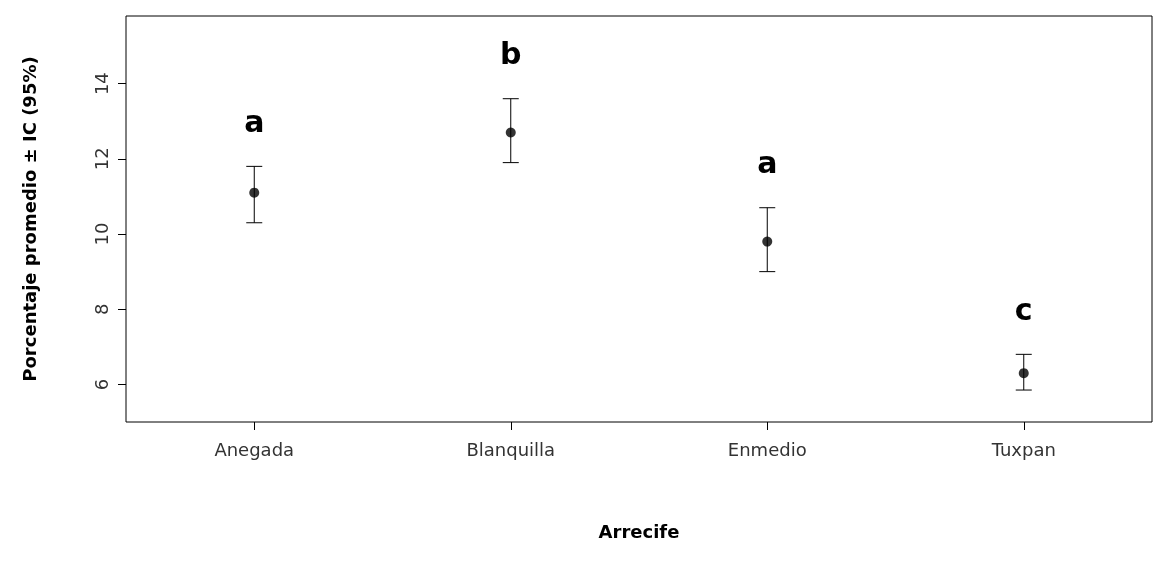 This screenshot has width=1163, height=563. I want to click on y-tick-label: 10, so click(101, 234).